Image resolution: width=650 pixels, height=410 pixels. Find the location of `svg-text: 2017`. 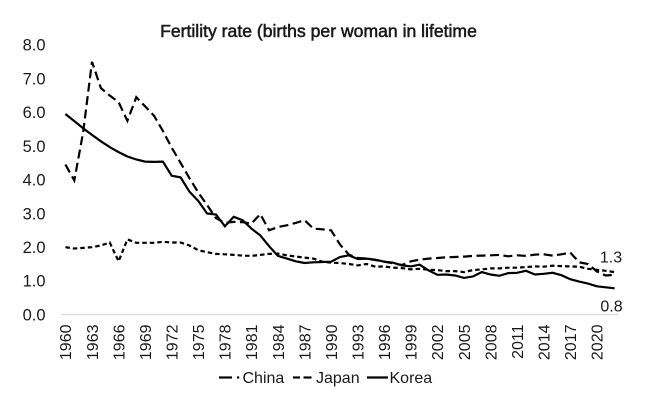

svg-text: 2017 is located at coordinates (571, 342).